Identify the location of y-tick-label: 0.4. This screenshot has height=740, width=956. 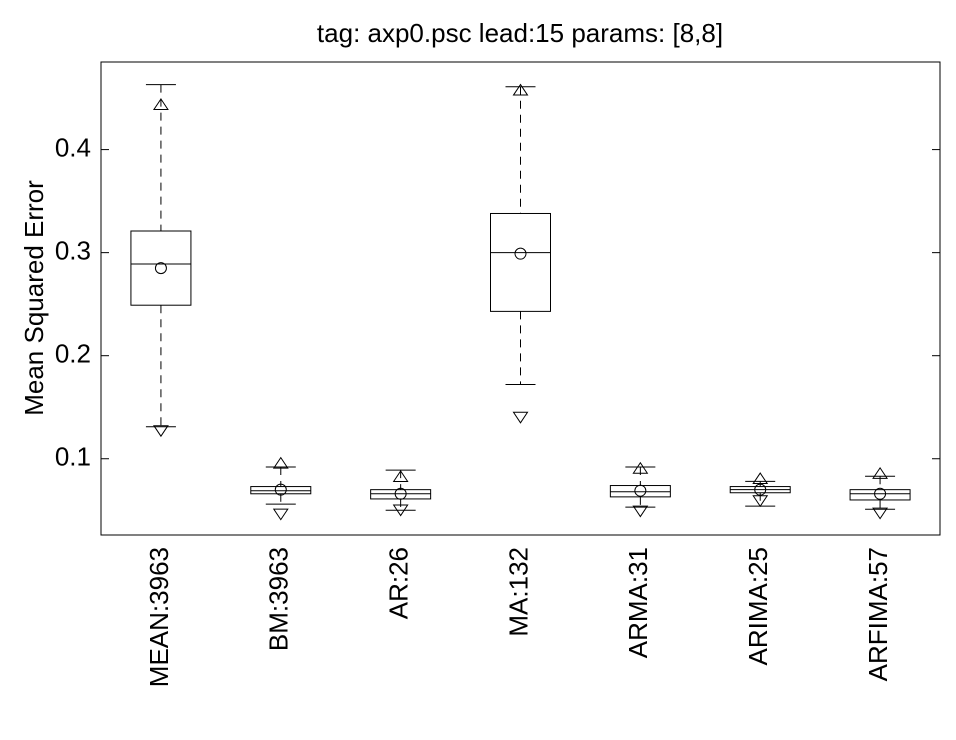
(73, 147).